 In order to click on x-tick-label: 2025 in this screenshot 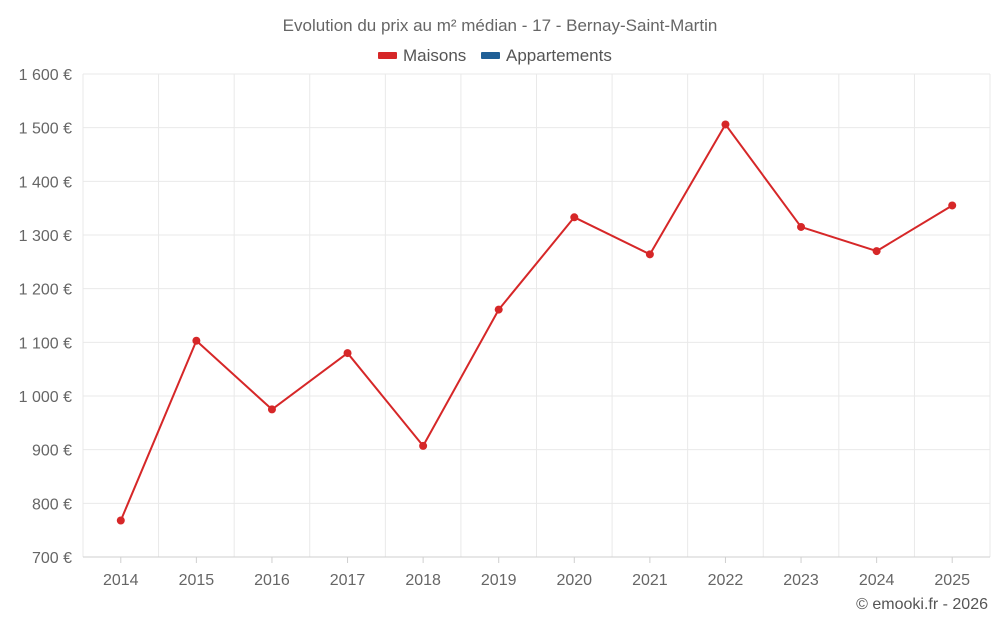, I will do `click(952, 580)`.